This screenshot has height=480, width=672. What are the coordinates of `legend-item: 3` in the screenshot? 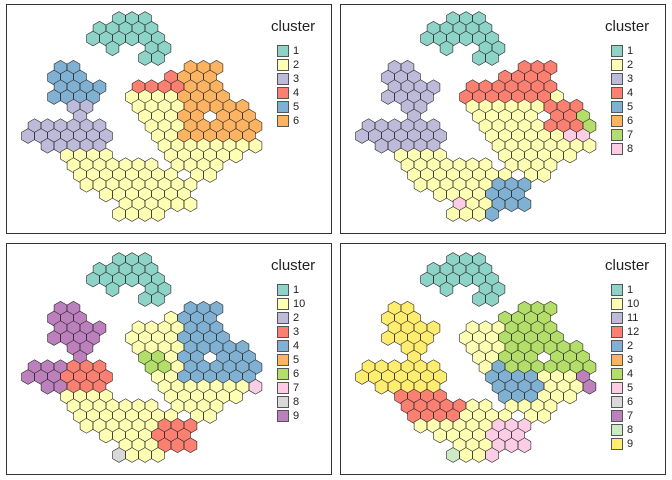 It's located at (622, 79).